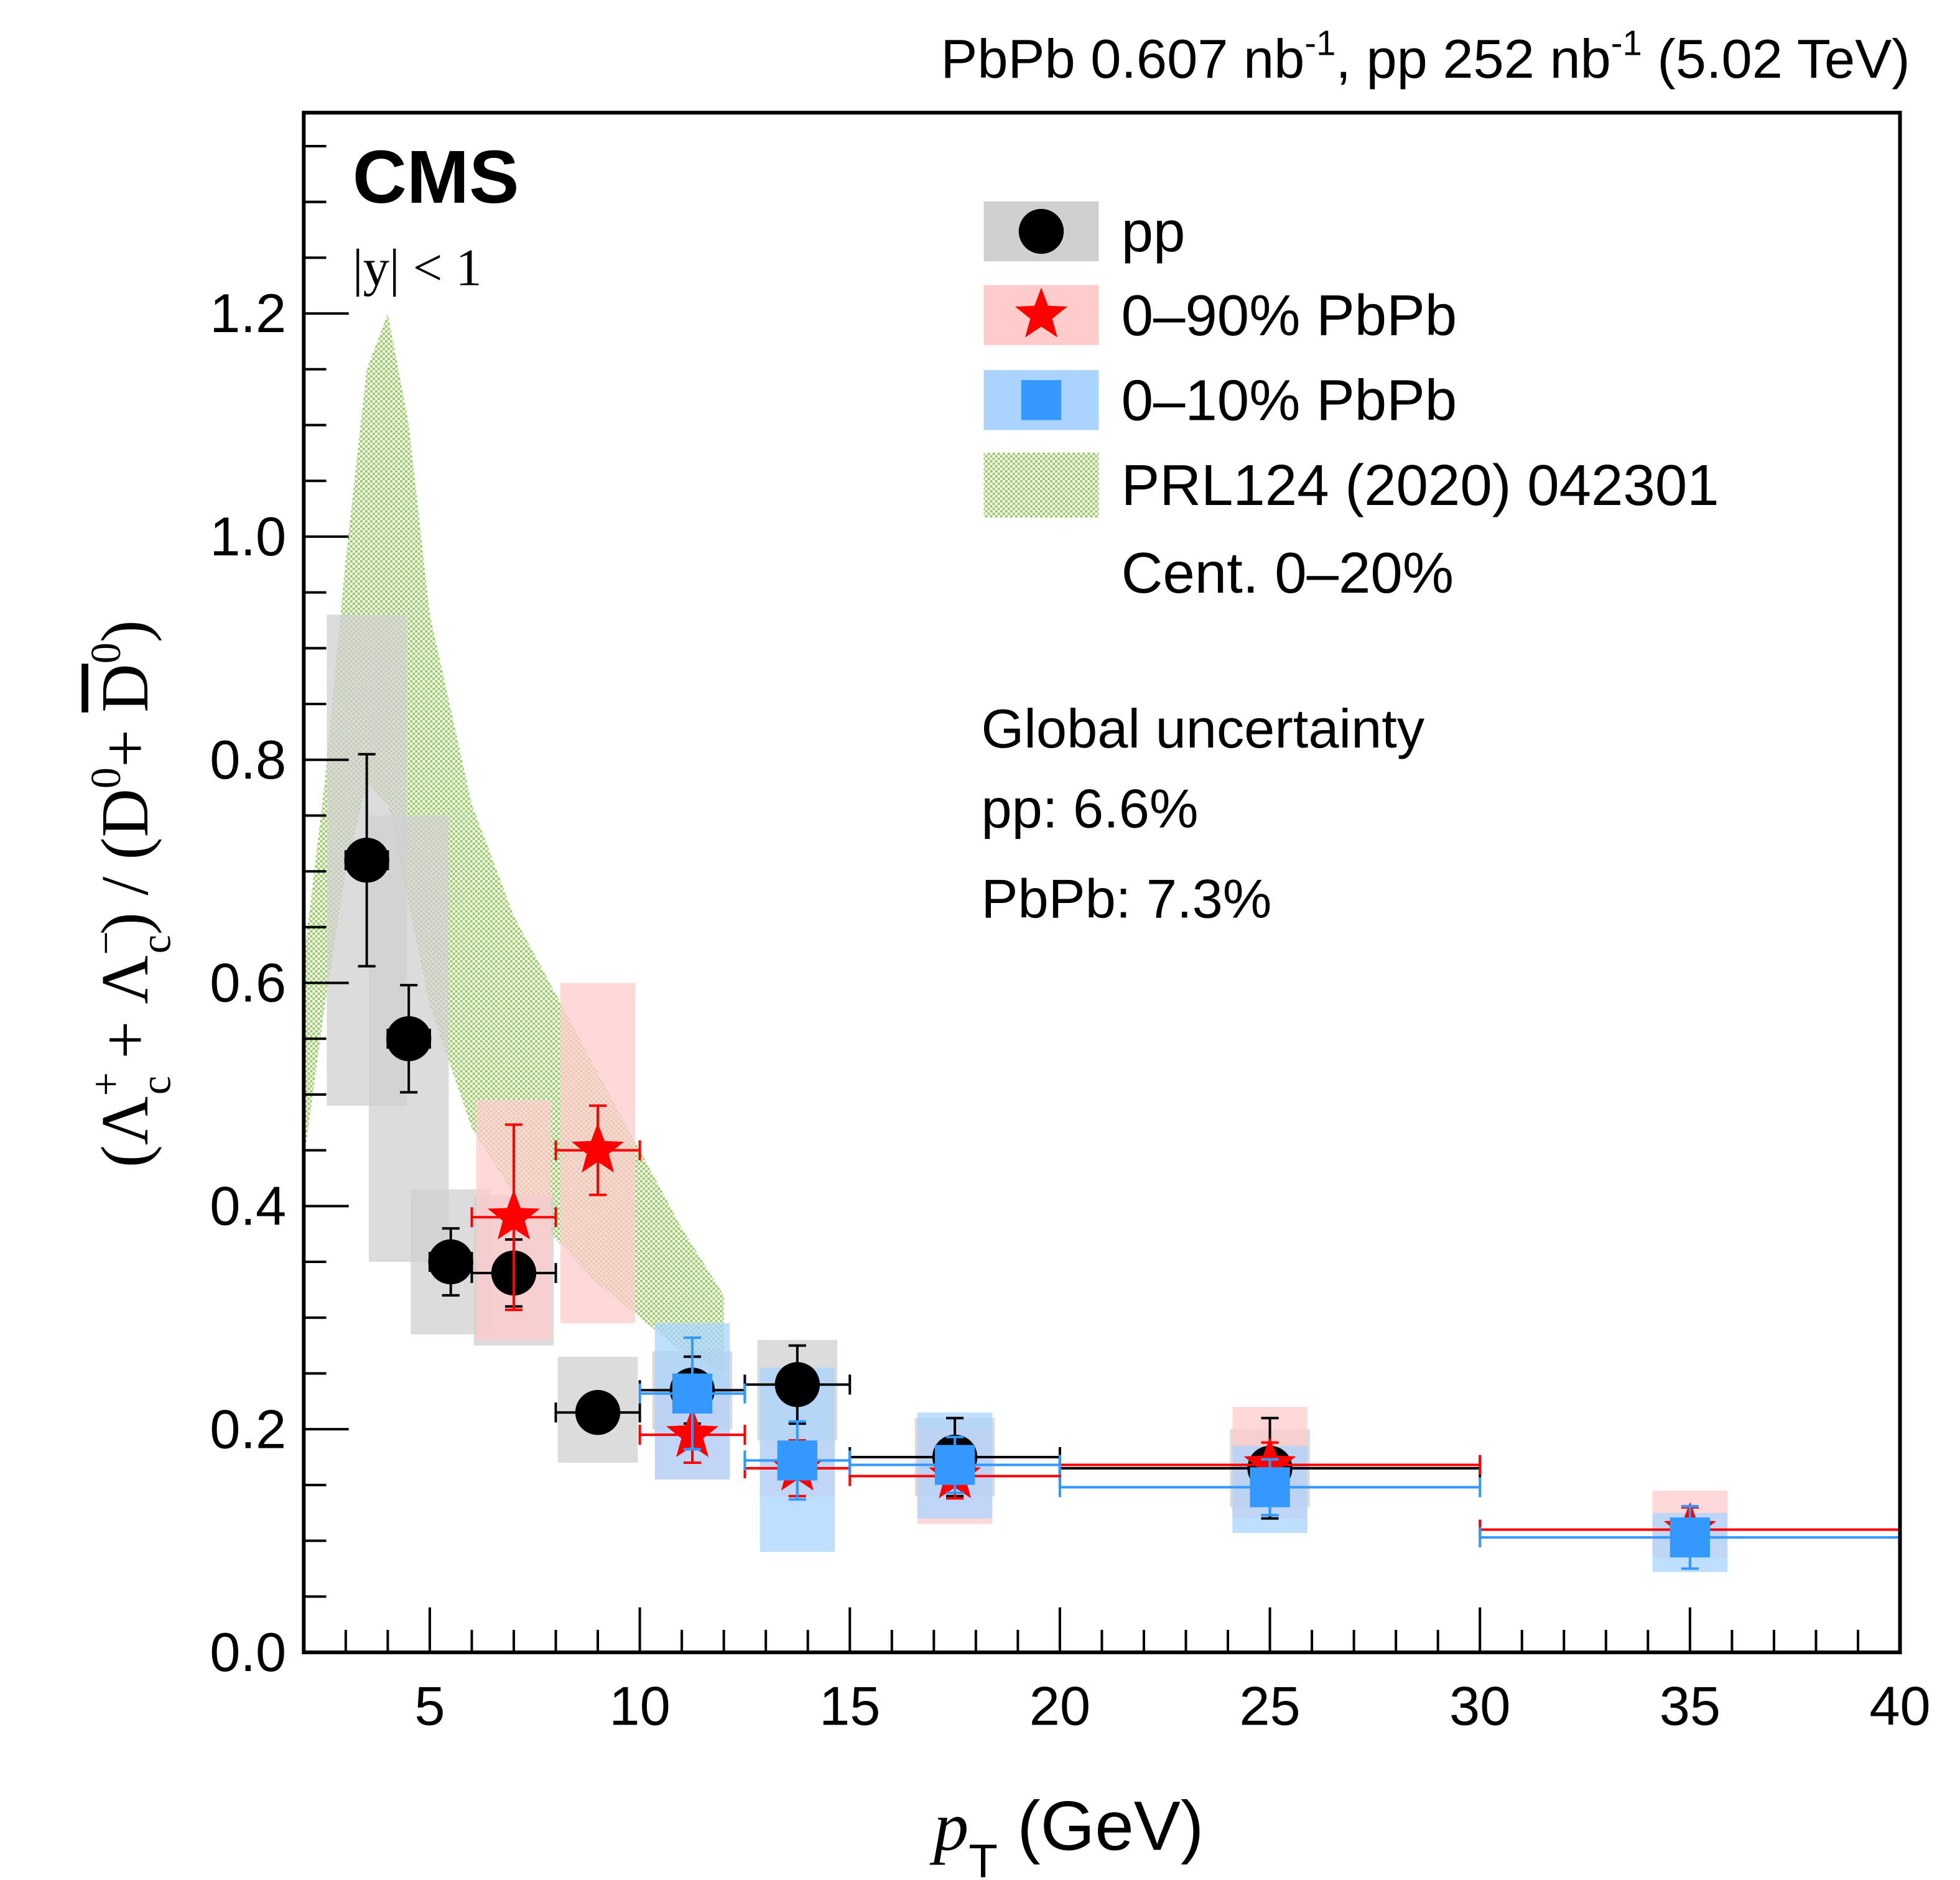 The image size is (1960, 1880). What do you see at coordinates (1420, 485) in the screenshot?
I see `legend-label: PRL124 (2020) 042301` at bounding box center [1420, 485].